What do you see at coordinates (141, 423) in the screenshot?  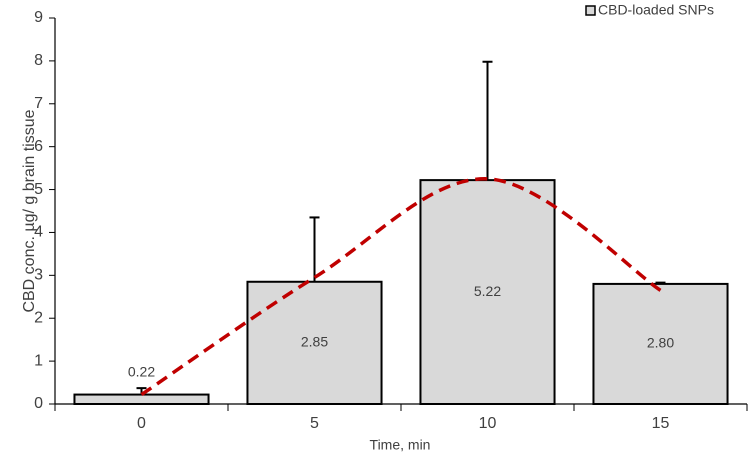 I see `x-tick-label: 0` at bounding box center [141, 423].